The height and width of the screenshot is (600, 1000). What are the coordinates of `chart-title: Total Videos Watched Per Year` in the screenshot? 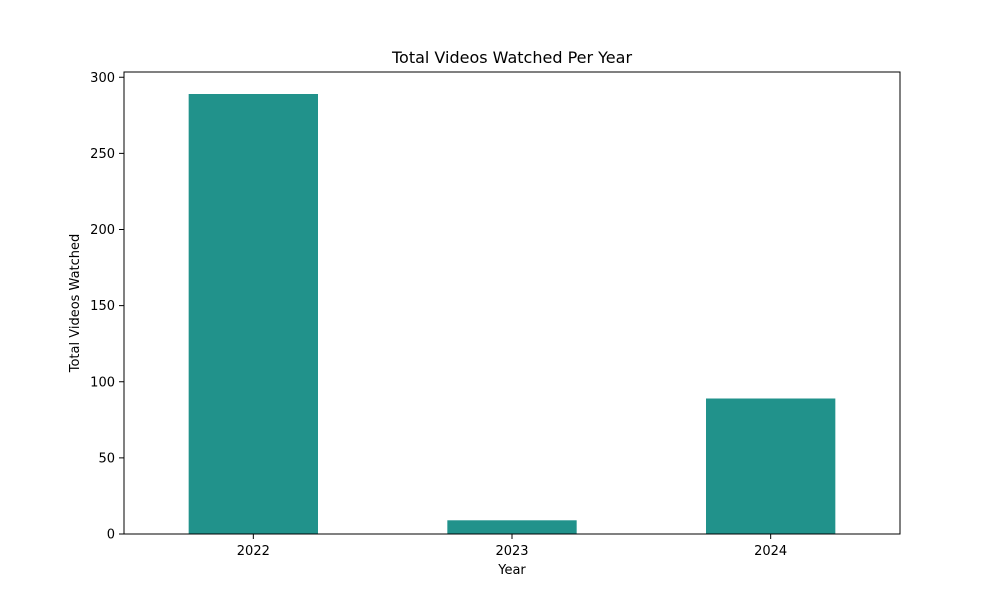 It's located at (511, 57).